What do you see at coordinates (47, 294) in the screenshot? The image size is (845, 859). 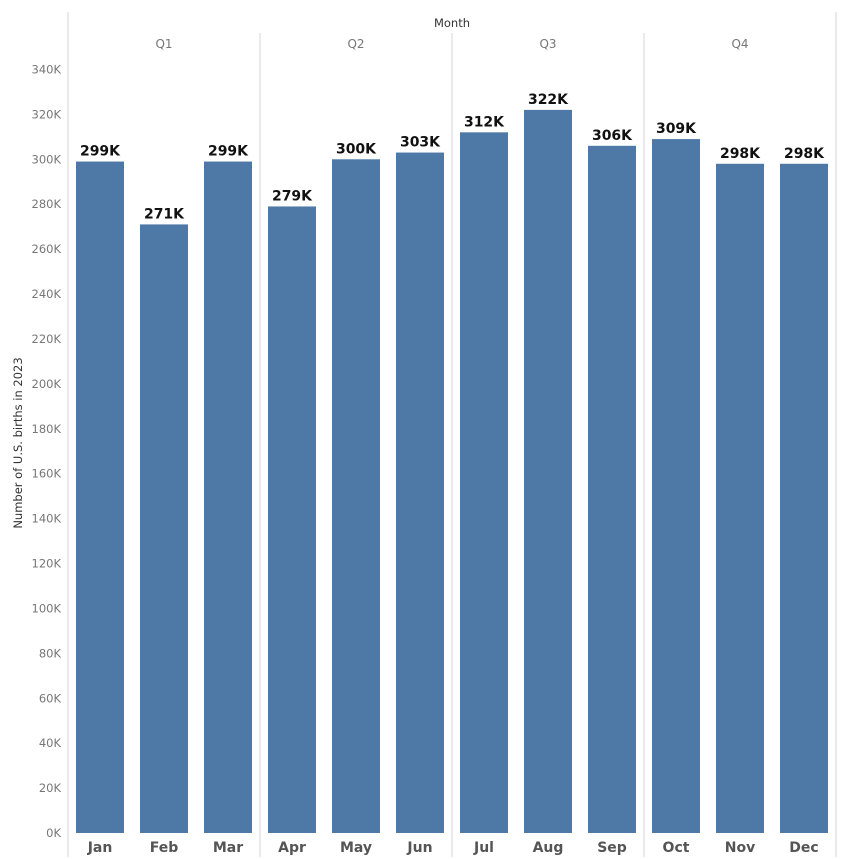 I see `y-tick-label: 240K` at bounding box center [47, 294].